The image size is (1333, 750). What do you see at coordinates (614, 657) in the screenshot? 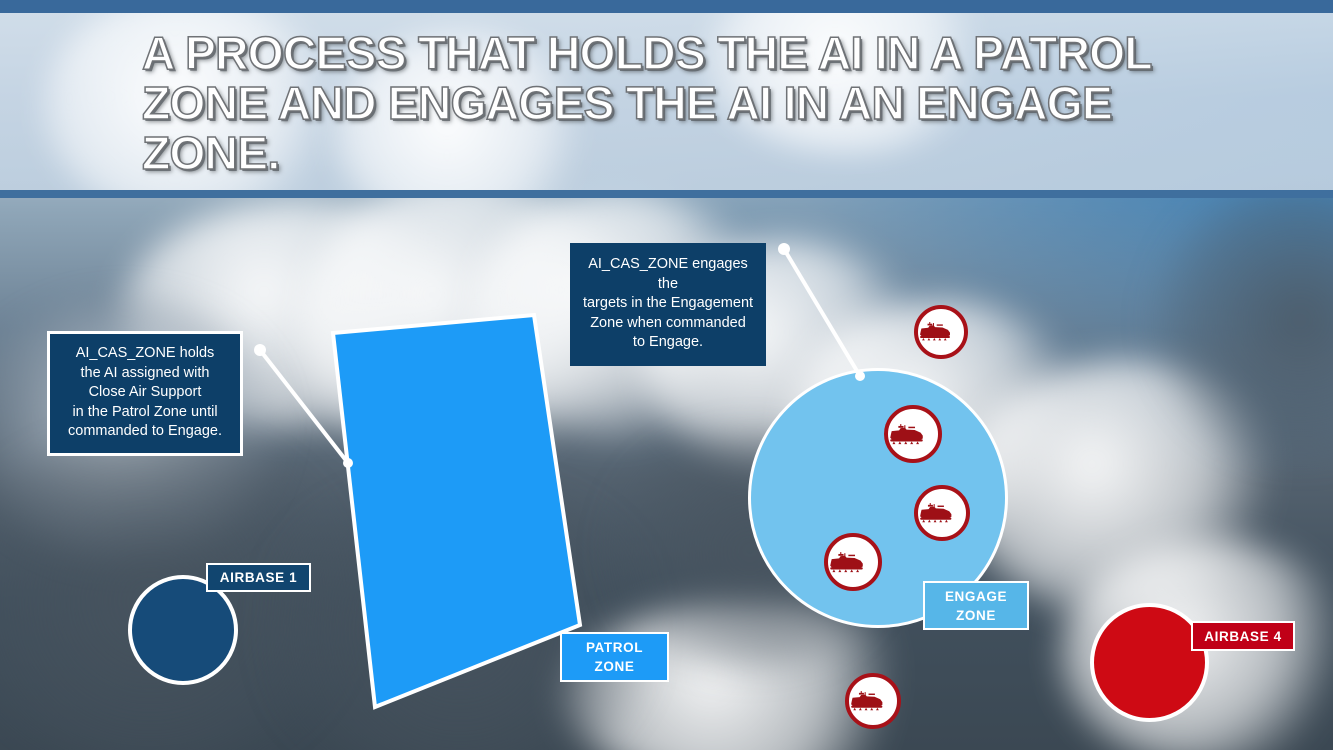
I see `patrol-zone-label: PATROL ZONE` at bounding box center [614, 657].